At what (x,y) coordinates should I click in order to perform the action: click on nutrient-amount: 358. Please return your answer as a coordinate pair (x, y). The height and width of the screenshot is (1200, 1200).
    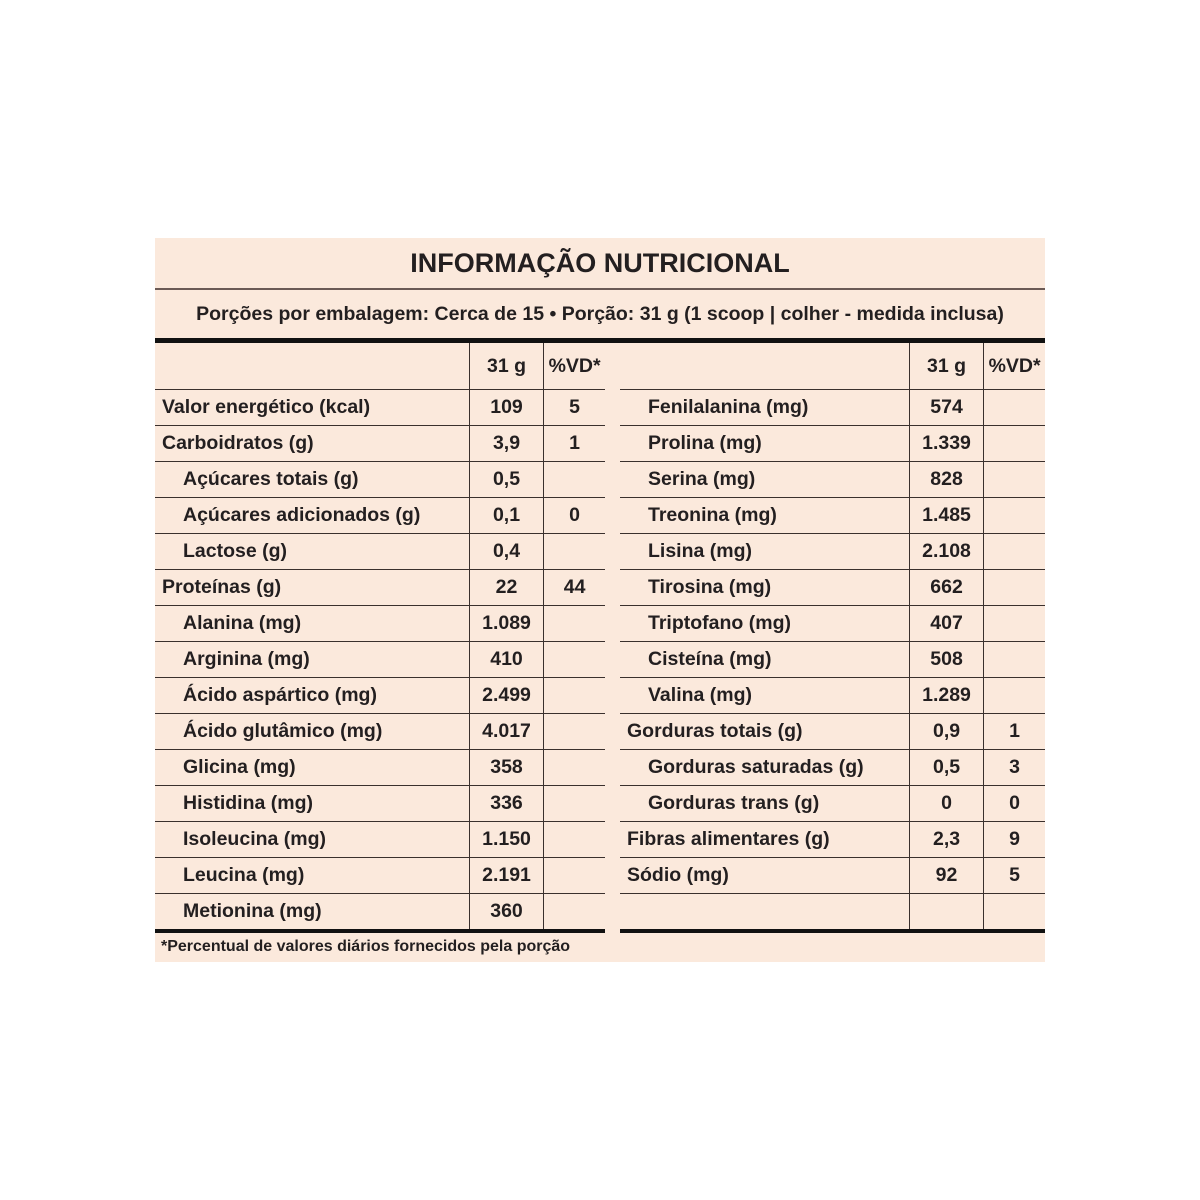
    Looking at the image, I should click on (506, 767).